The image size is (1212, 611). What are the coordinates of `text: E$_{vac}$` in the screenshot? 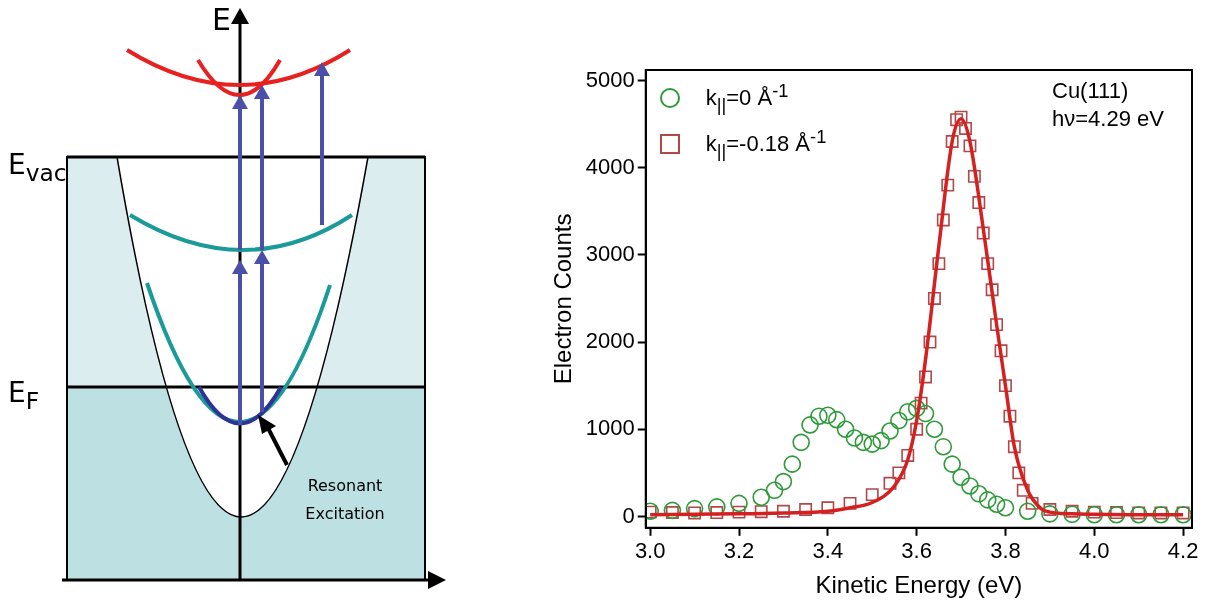 It's located at (37, 167).